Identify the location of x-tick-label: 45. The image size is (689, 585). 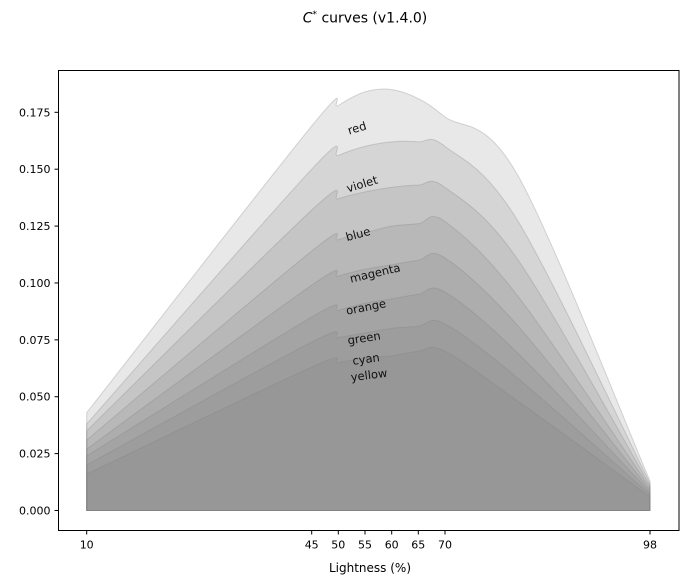
(312, 545).